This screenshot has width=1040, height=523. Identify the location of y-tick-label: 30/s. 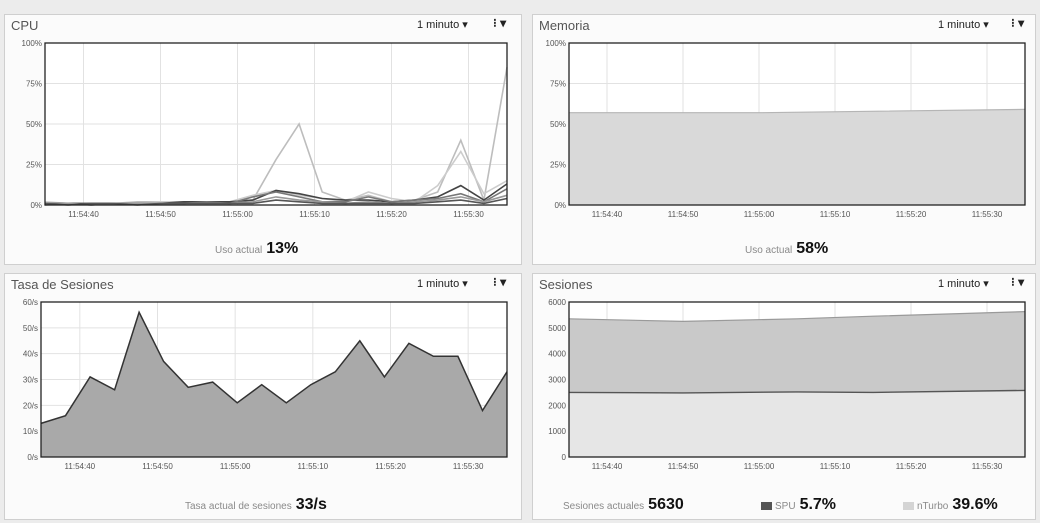
(30, 380).